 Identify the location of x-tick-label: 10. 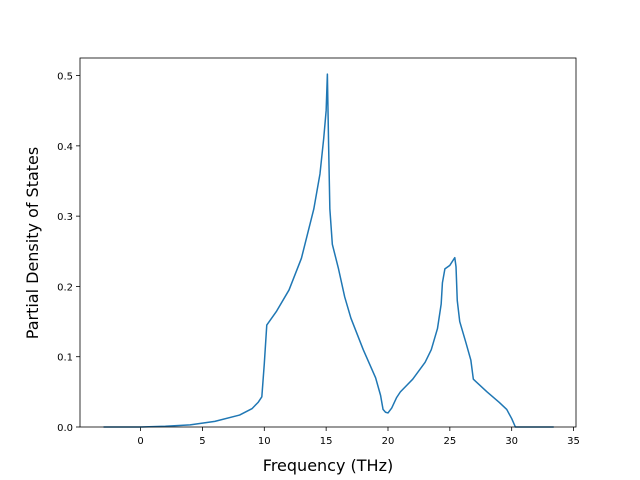
(264, 441).